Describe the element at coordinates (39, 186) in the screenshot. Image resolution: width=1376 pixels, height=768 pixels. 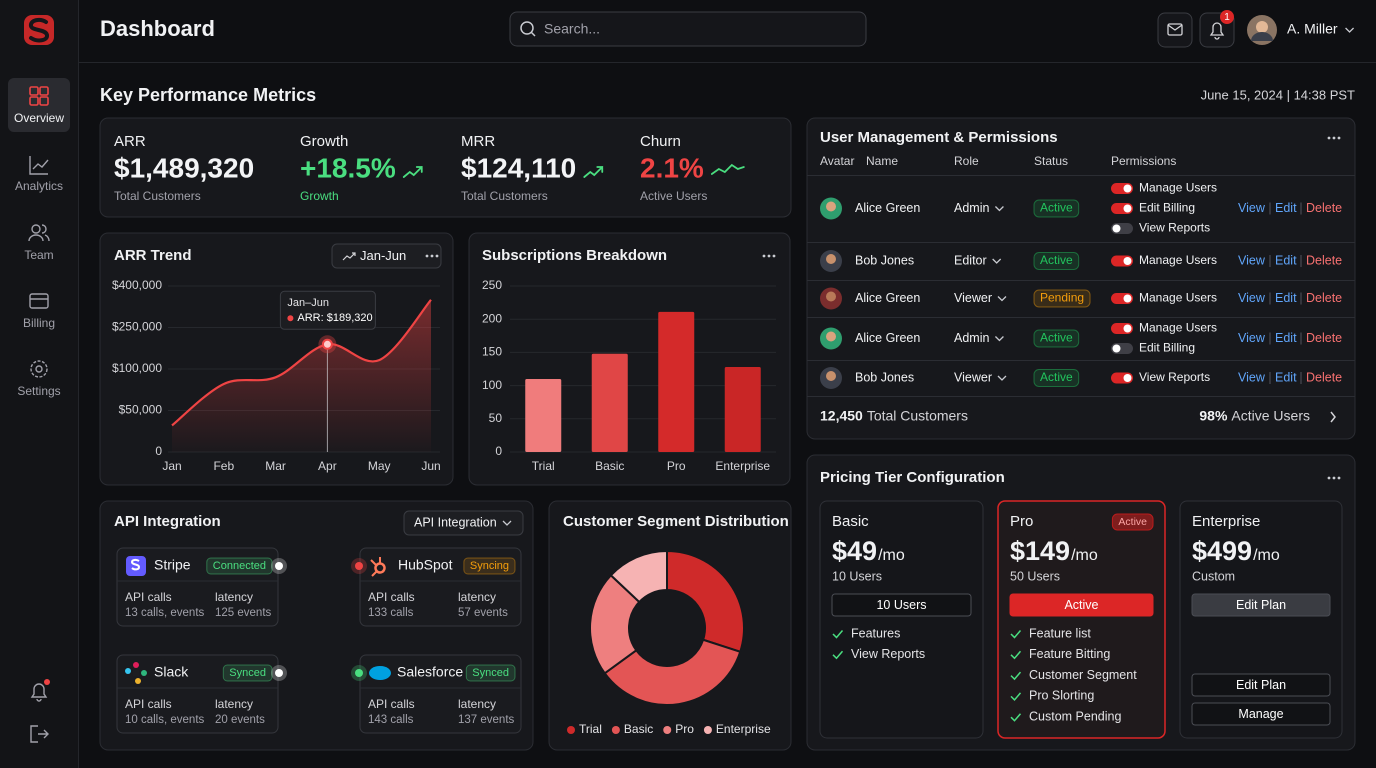
I see `nav-label: Analytics` at that location.